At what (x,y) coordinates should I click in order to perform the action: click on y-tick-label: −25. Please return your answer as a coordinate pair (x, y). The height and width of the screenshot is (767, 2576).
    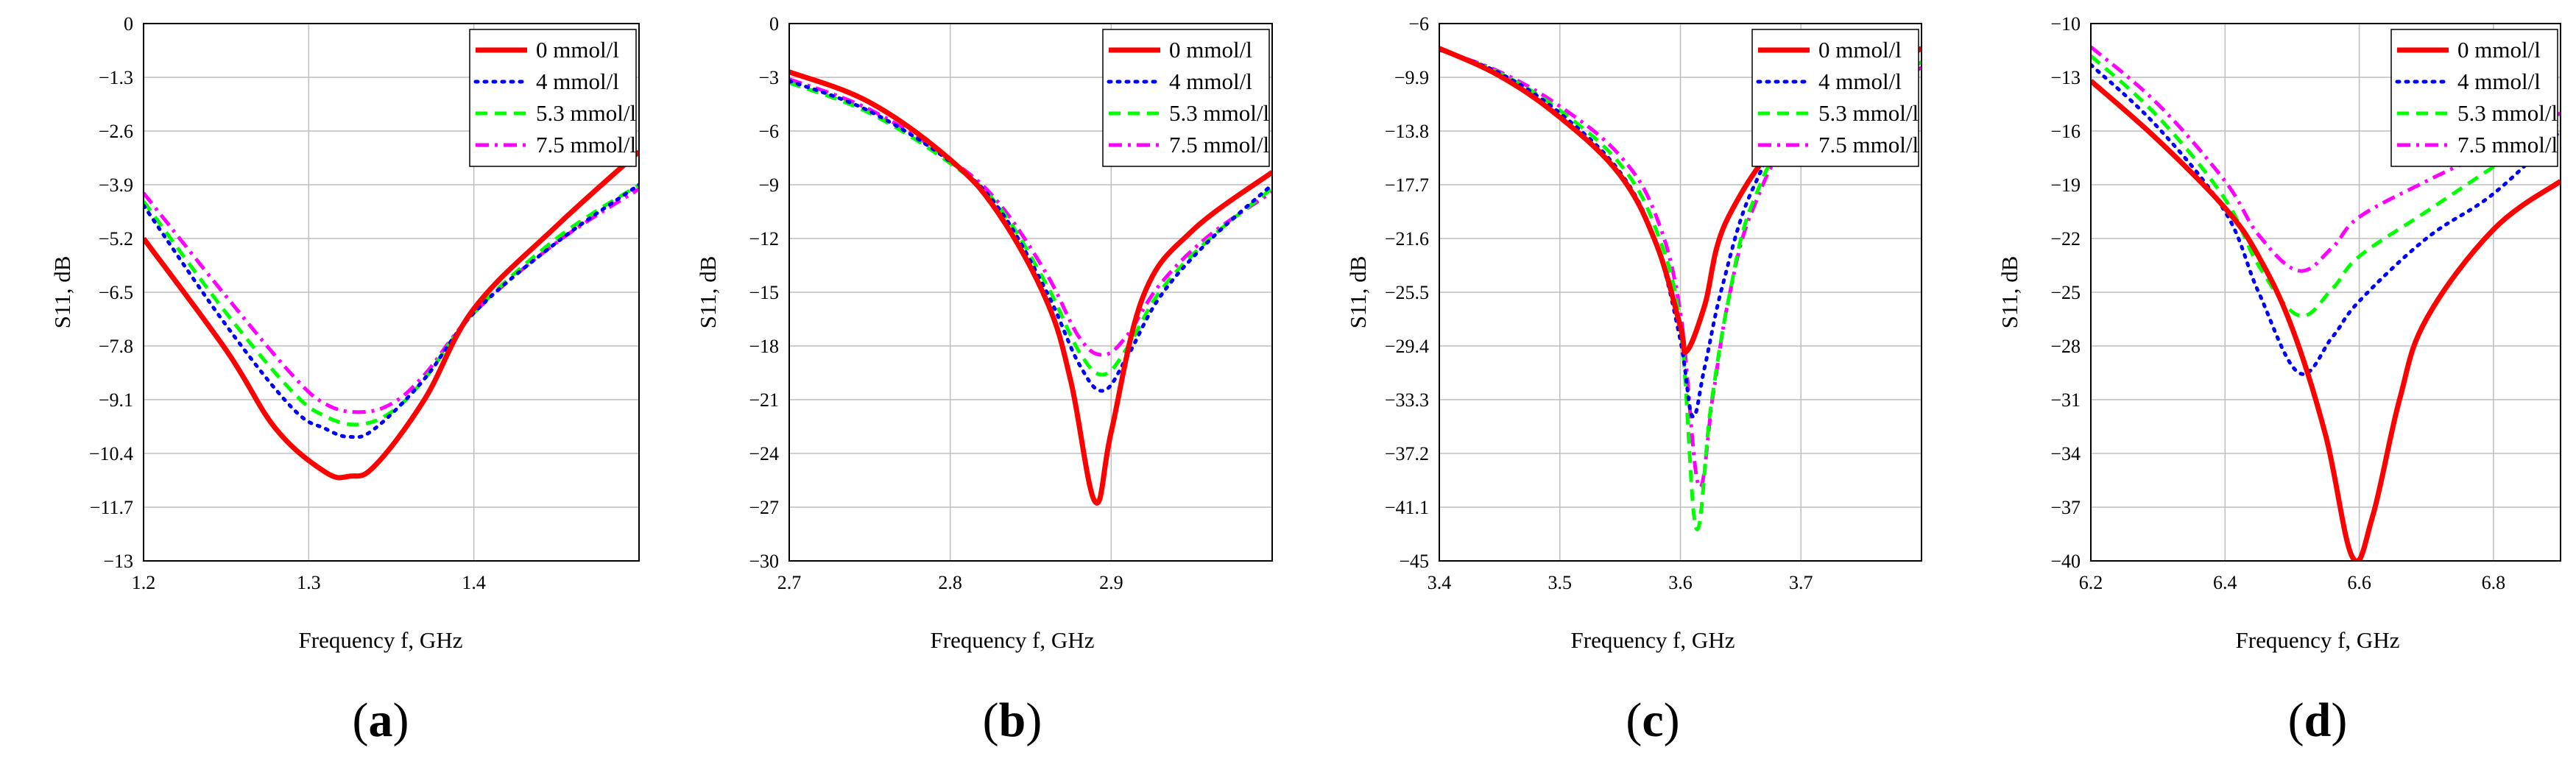
    Looking at the image, I should click on (2065, 292).